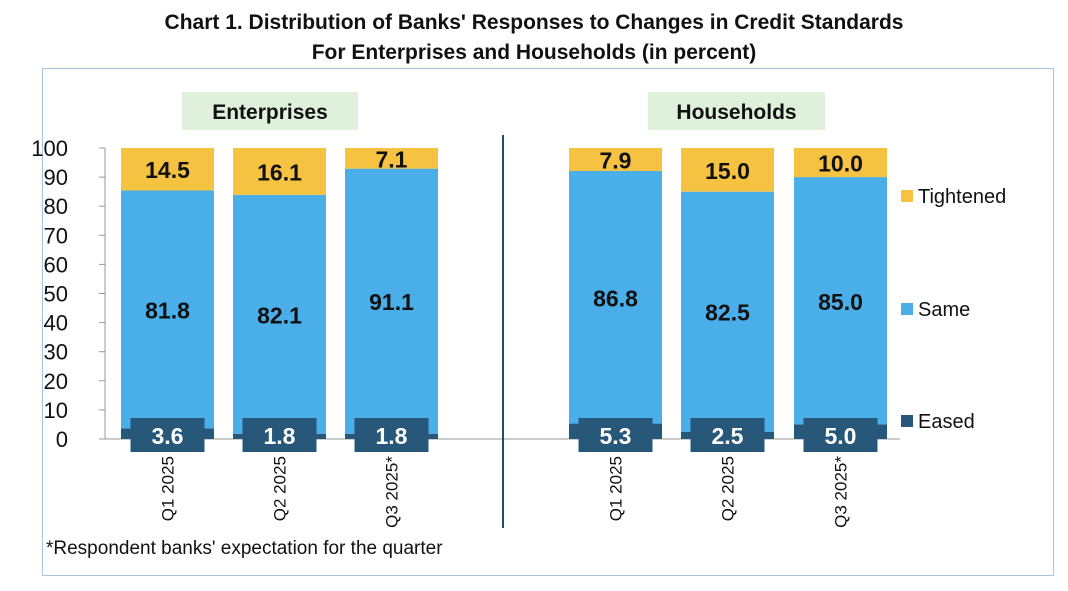 The height and width of the screenshot is (591, 1068). I want to click on y-tick-label: 0, so click(62, 439).